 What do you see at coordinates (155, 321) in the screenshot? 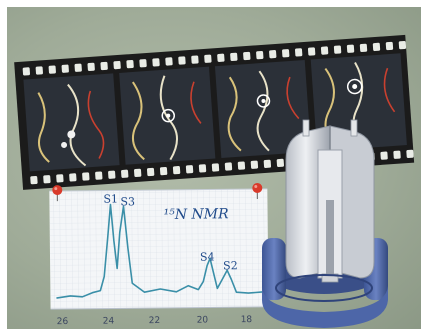
I see `axis-tick-22: 22` at bounding box center [155, 321].